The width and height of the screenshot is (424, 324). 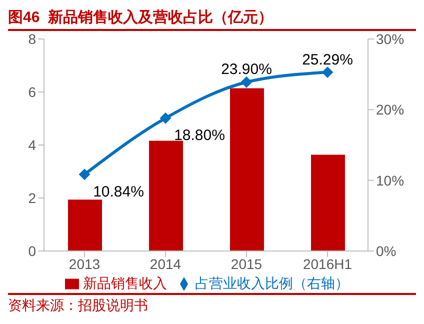 What do you see at coordinates (390, 110) in the screenshot?
I see `y2-tick-label: 20%` at bounding box center [390, 110].